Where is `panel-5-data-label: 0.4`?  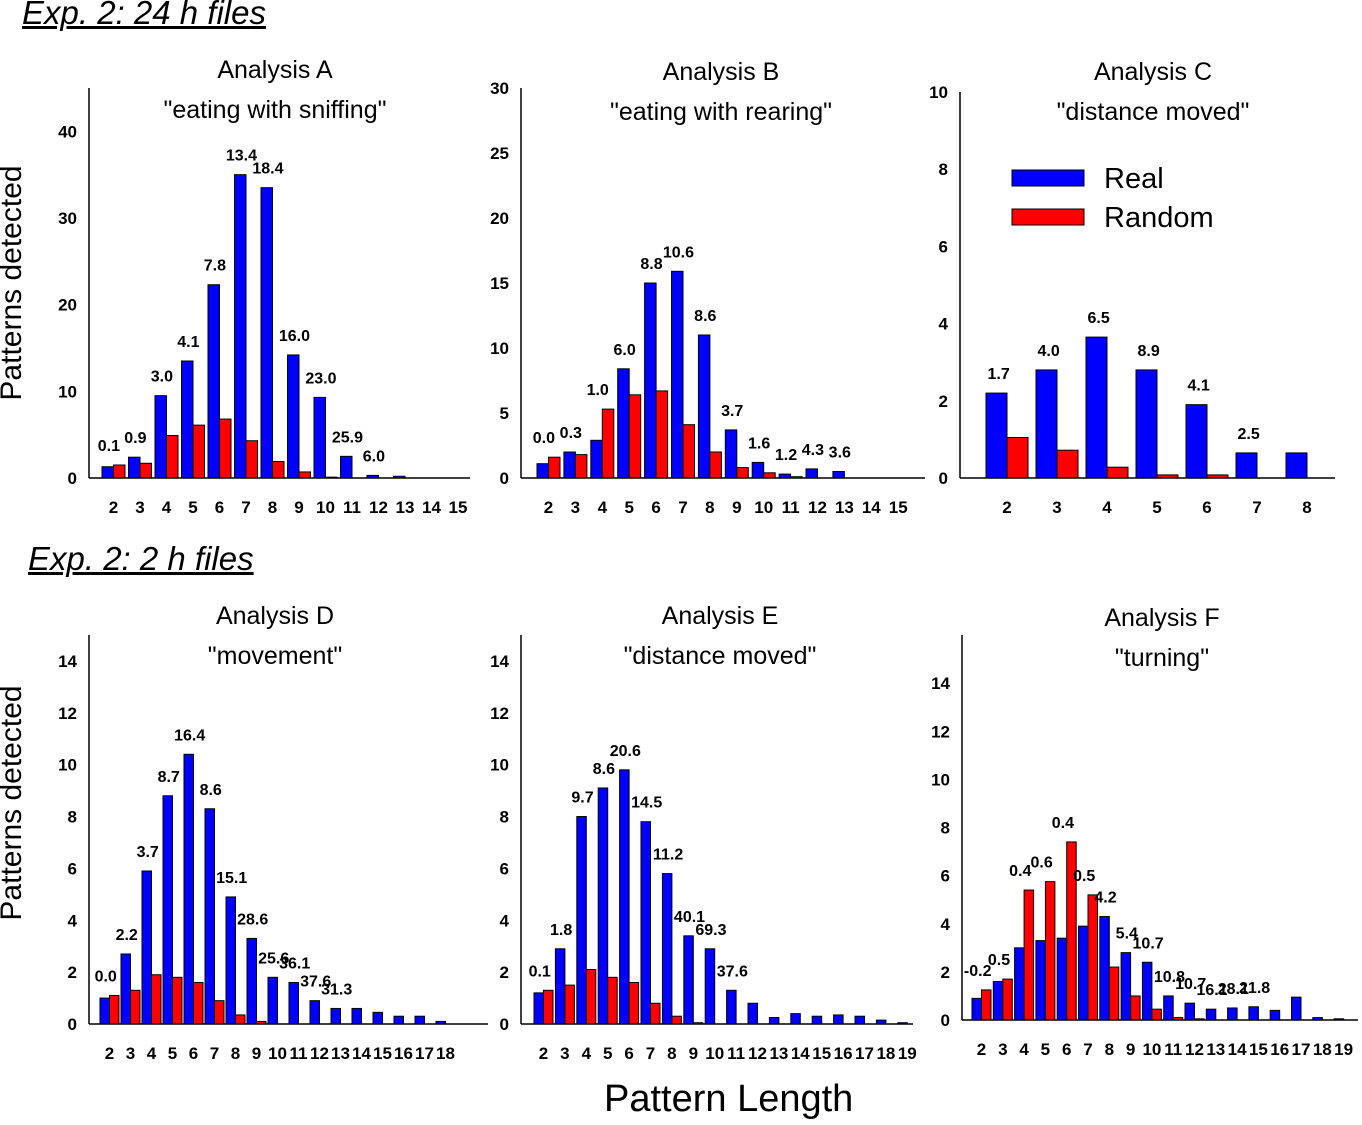
panel-5-data-label: 0.4 is located at coordinates (1020, 871).